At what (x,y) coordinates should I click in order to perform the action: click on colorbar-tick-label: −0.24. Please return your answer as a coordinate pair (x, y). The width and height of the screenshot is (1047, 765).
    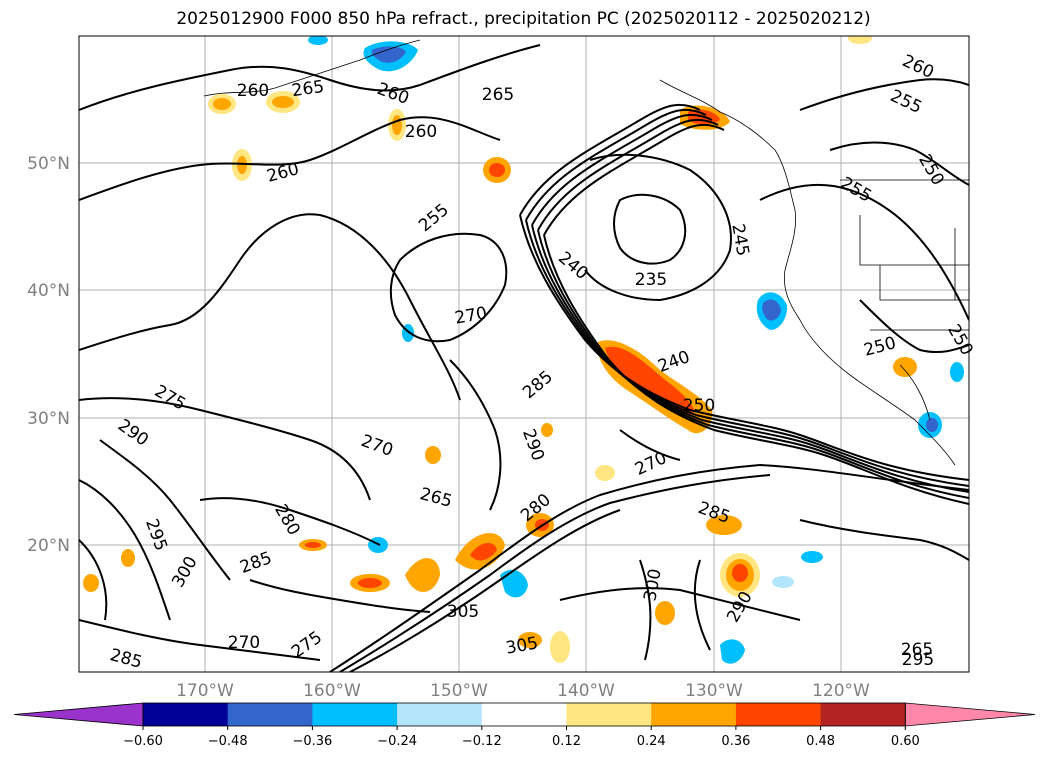
    Looking at the image, I should click on (397, 741).